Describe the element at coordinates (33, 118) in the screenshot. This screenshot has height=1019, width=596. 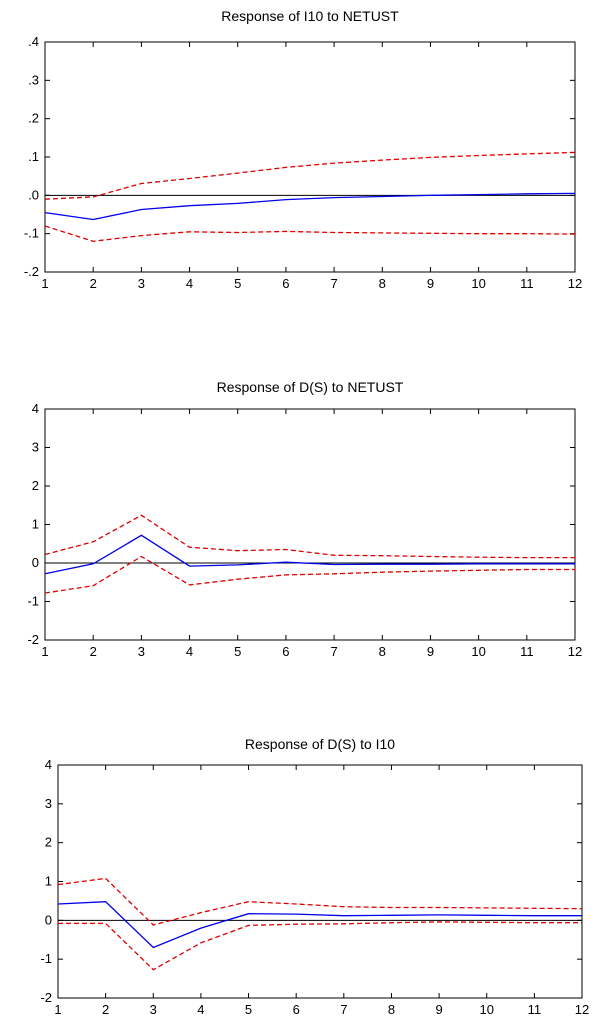
I see `y-tick-label: .2` at that location.